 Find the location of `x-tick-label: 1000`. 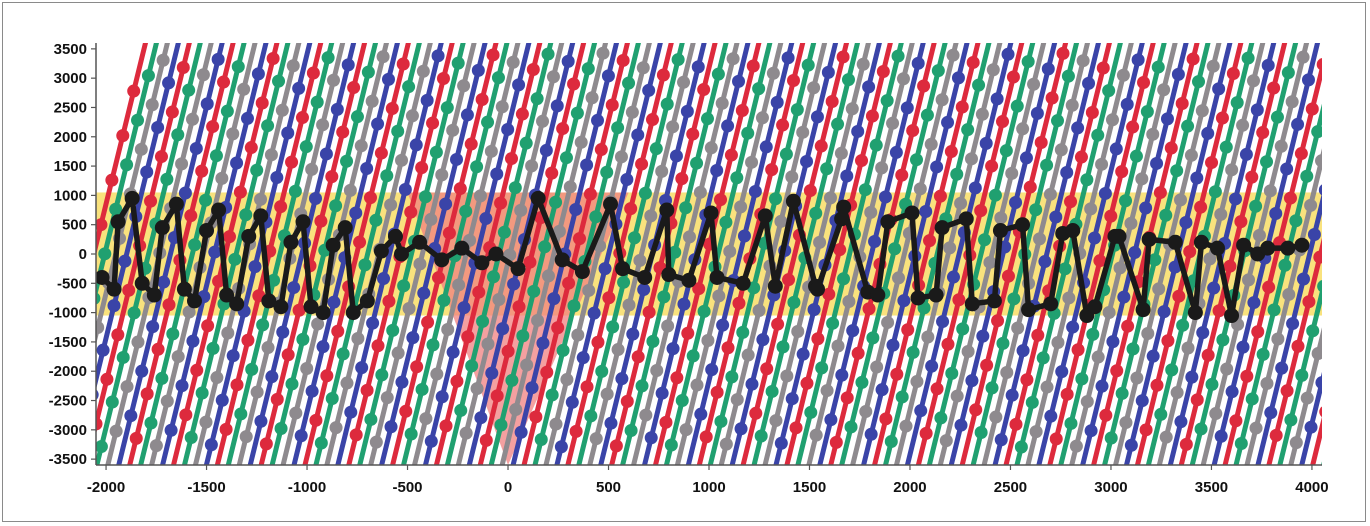

x-tick-label: 1000 is located at coordinates (708, 487).